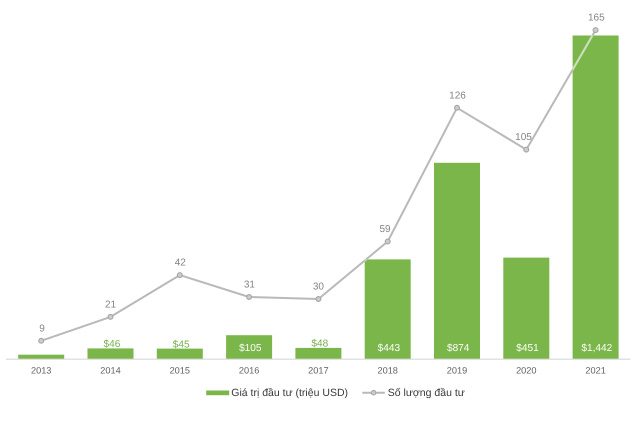  I want to click on svg-text: 59, so click(385, 229).